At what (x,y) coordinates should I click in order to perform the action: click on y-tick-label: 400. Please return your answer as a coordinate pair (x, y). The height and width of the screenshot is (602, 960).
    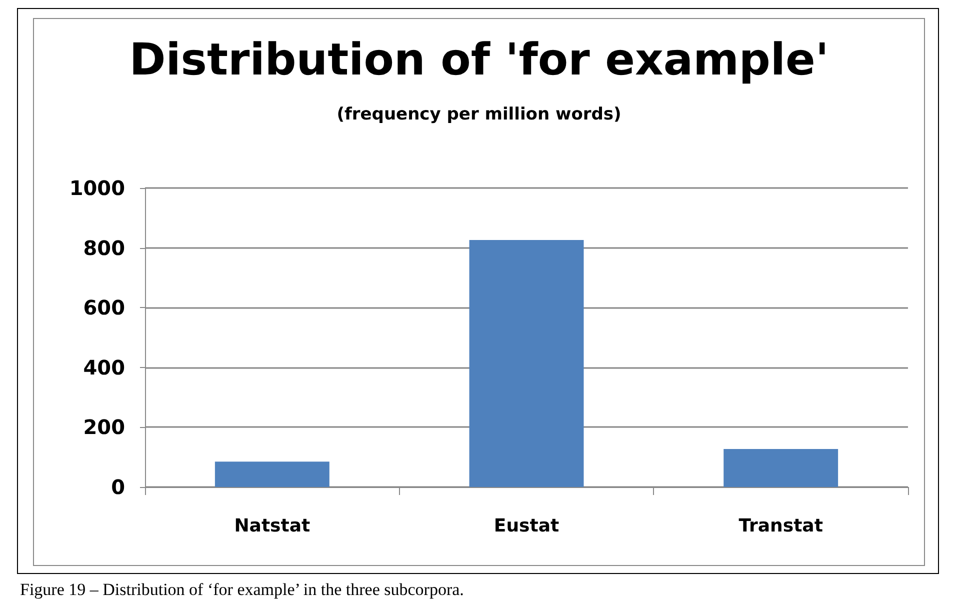
    Looking at the image, I should click on (104, 367).